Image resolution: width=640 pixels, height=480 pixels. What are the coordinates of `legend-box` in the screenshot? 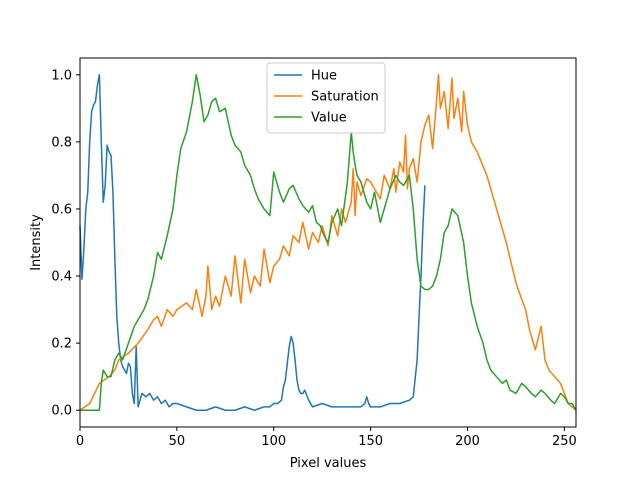 It's located at (326, 98).